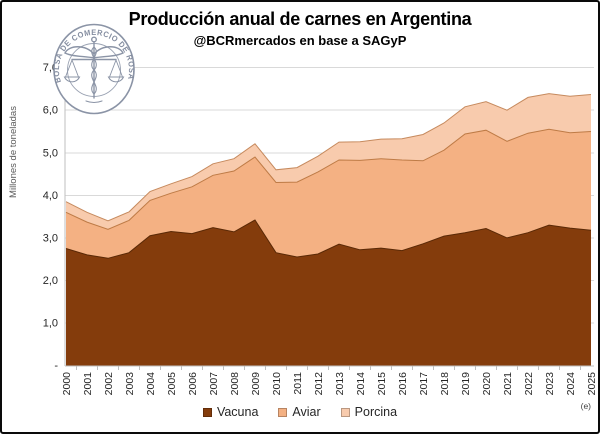 This screenshot has width=600, height=434. I want to click on legend-swatch-porcina, so click(345, 412).